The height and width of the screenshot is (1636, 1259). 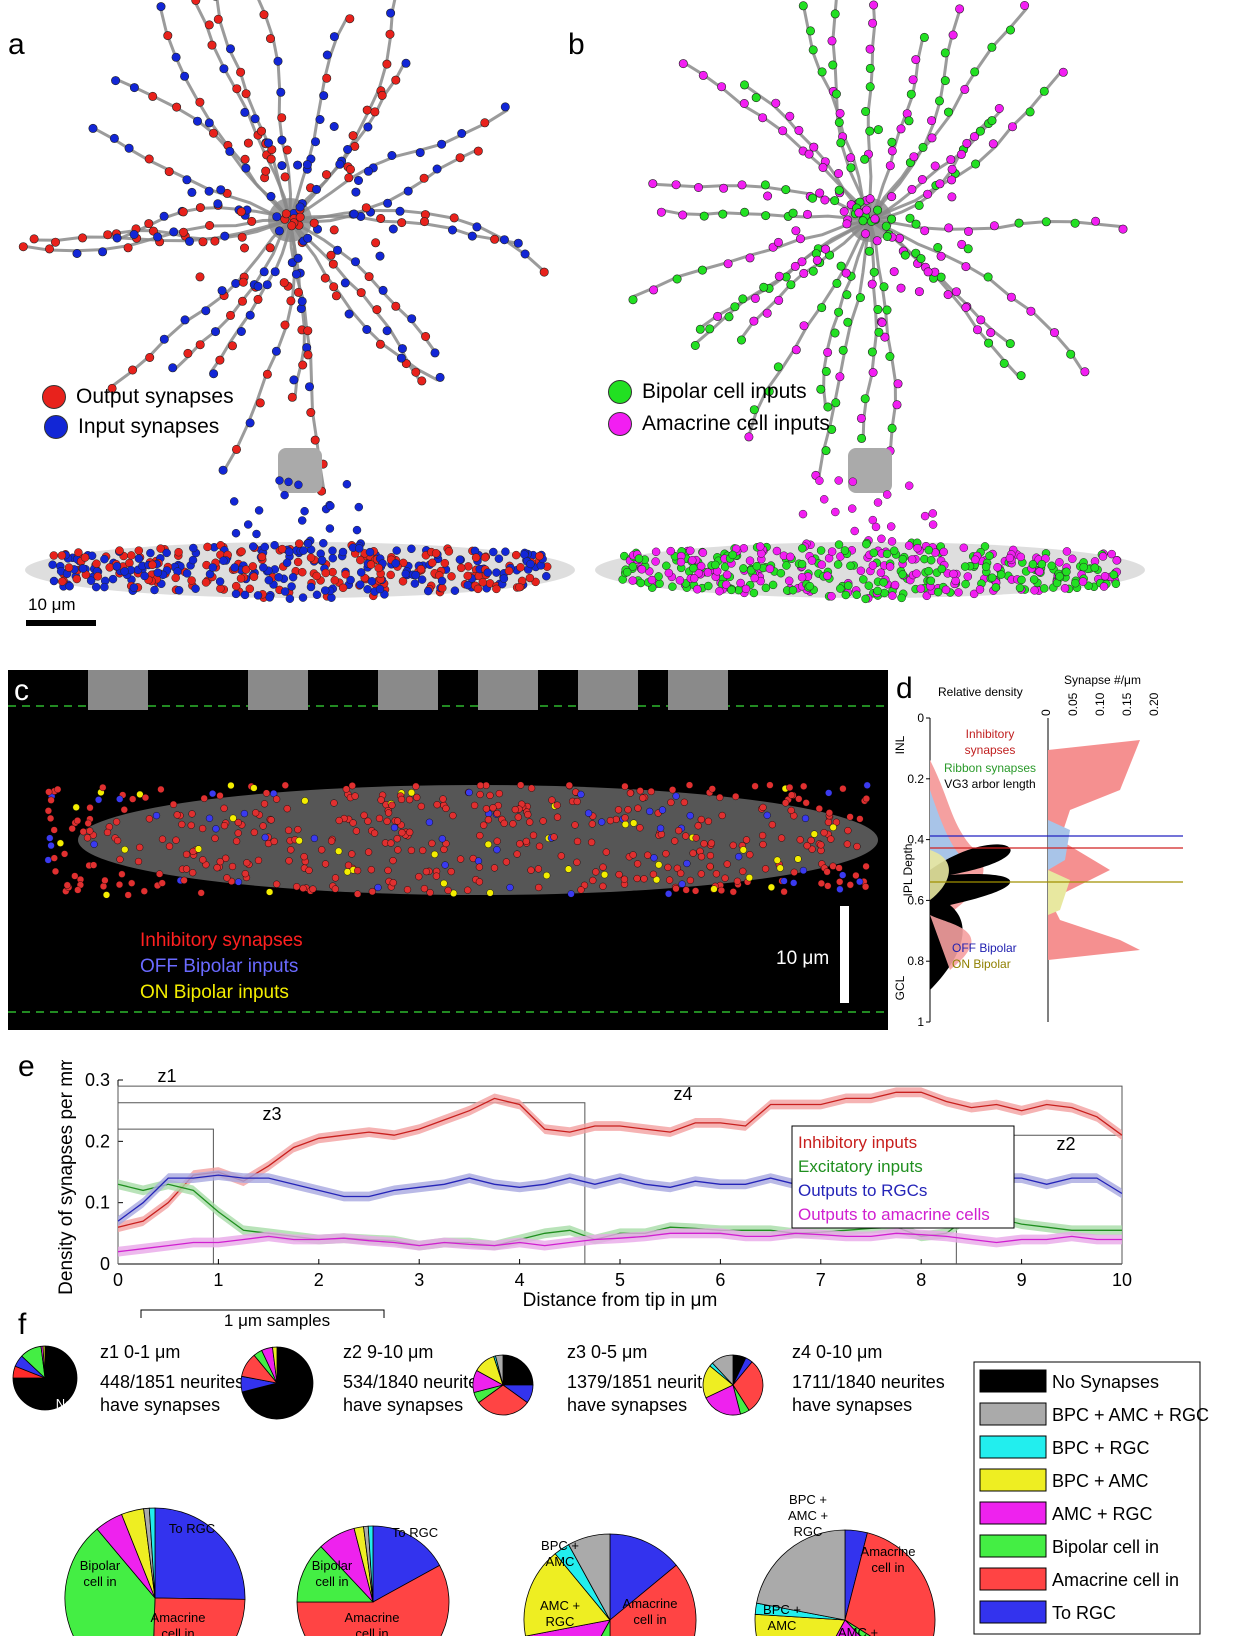 What do you see at coordinates (720, 1280) in the screenshot?
I see `e-xtick: 6` at bounding box center [720, 1280].